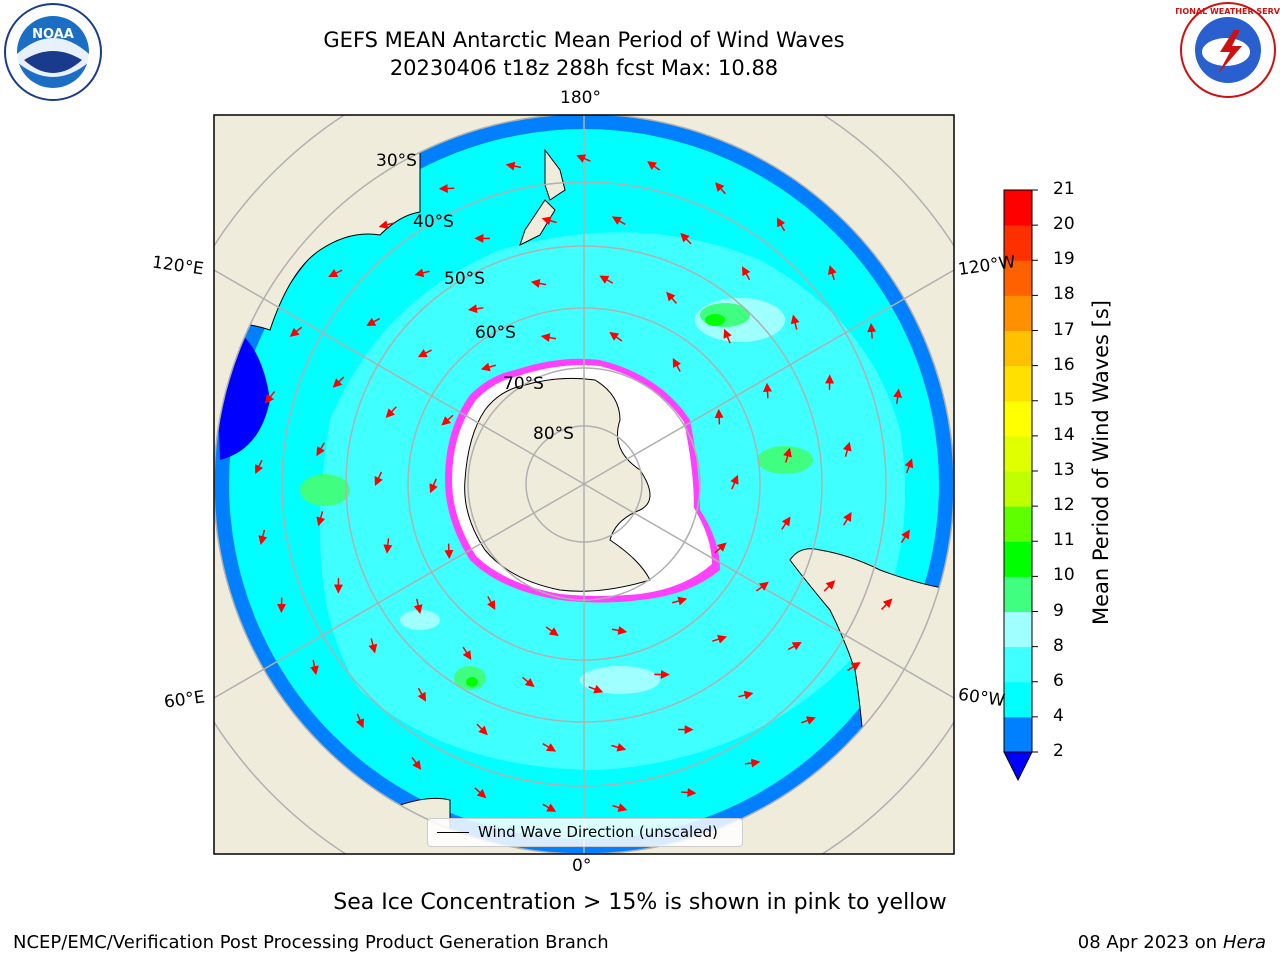 The width and height of the screenshot is (1280, 960). What do you see at coordinates (555, 174) in the screenshot?
I see `nz-north-island` at bounding box center [555, 174].